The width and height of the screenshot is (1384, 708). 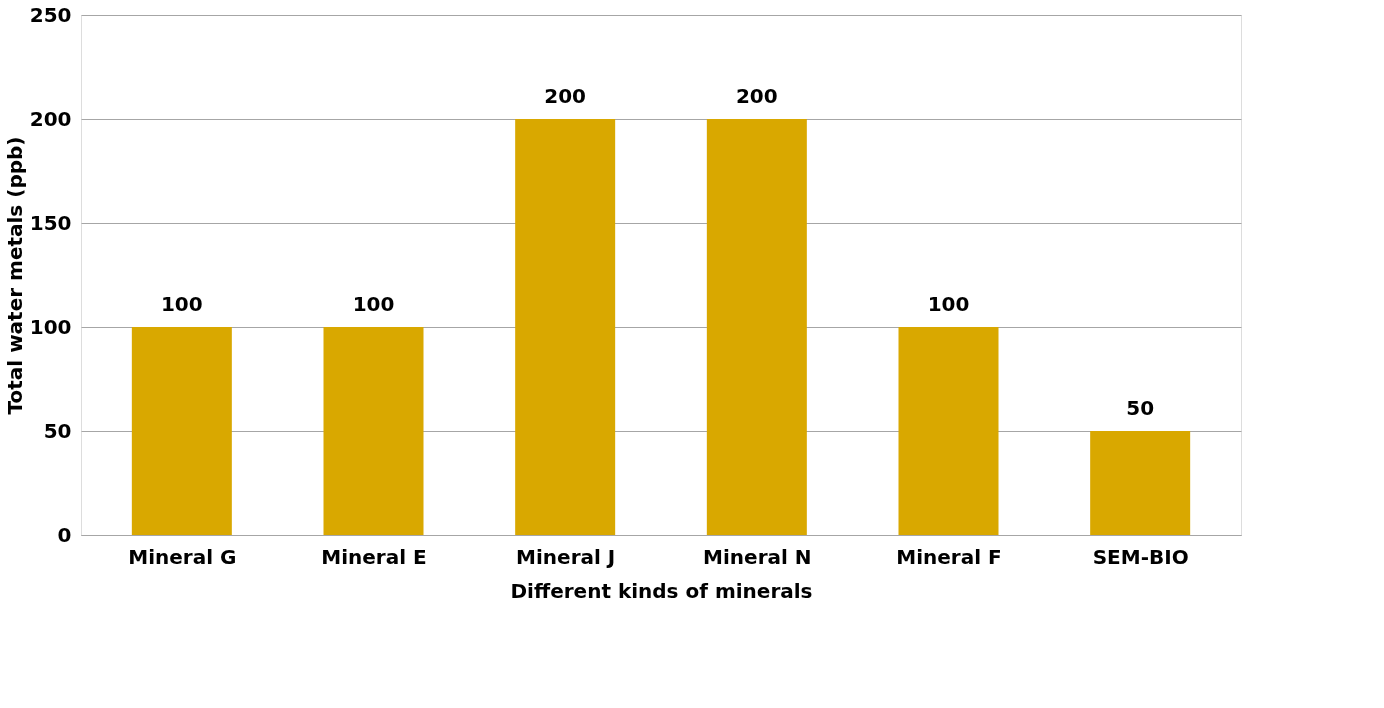 What do you see at coordinates (50, 222) in the screenshot?
I see `y-tick-label: 150` at bounding box center [50, 222].